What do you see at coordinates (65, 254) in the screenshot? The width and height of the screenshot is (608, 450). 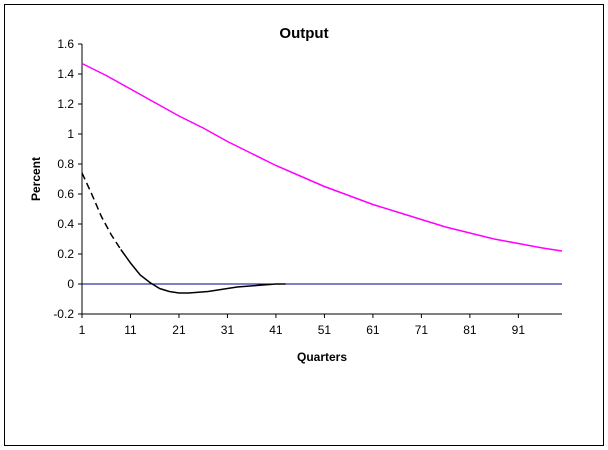 I see `y-tick-label: 0.2` at bounding box center [65, 254].